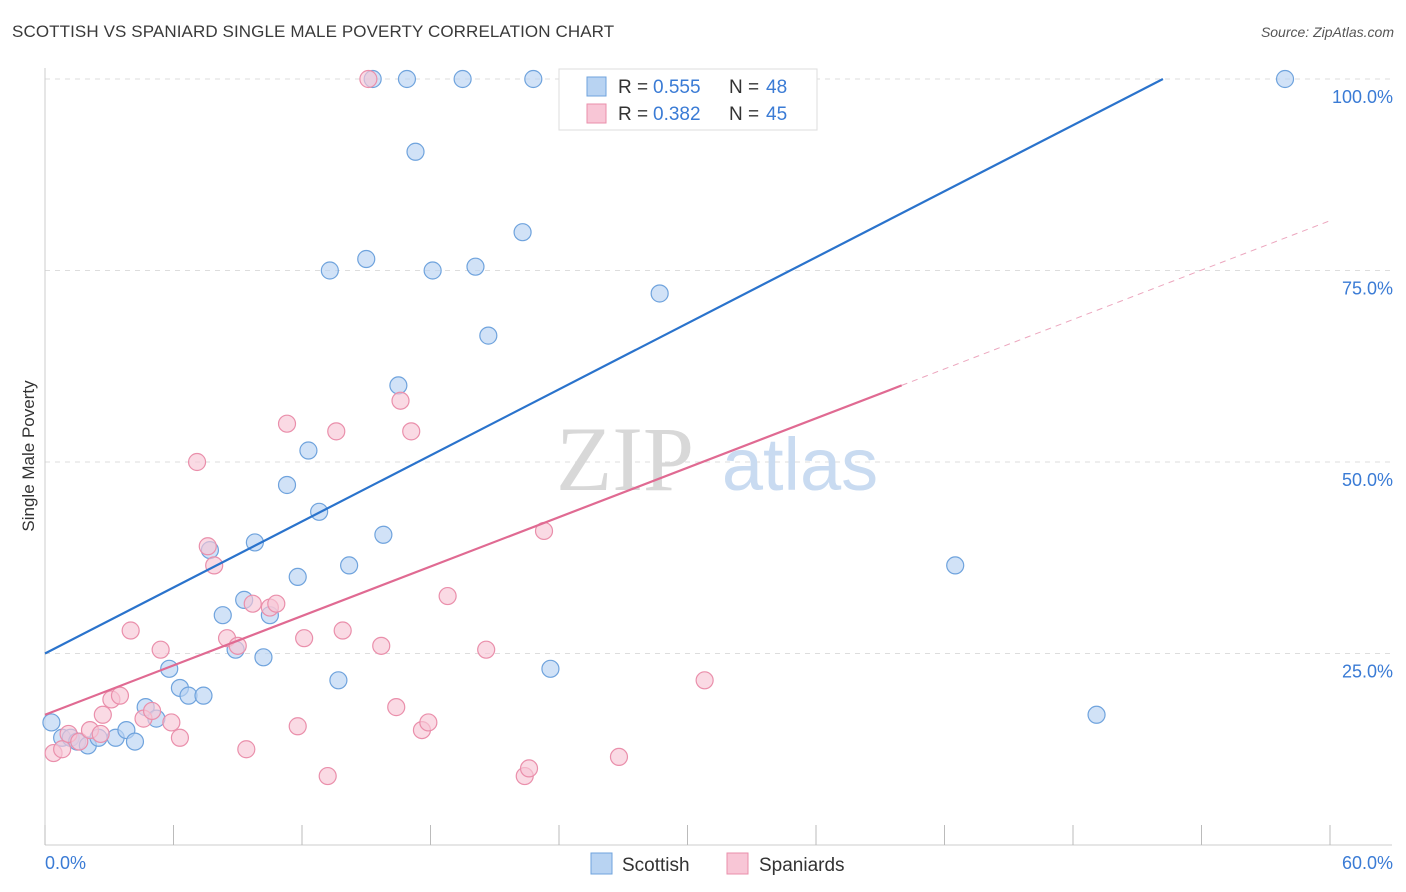 The width and height of the screenshot is (1406, 892). I want to click on watermark-zip: ZIP, so click(625, 459).